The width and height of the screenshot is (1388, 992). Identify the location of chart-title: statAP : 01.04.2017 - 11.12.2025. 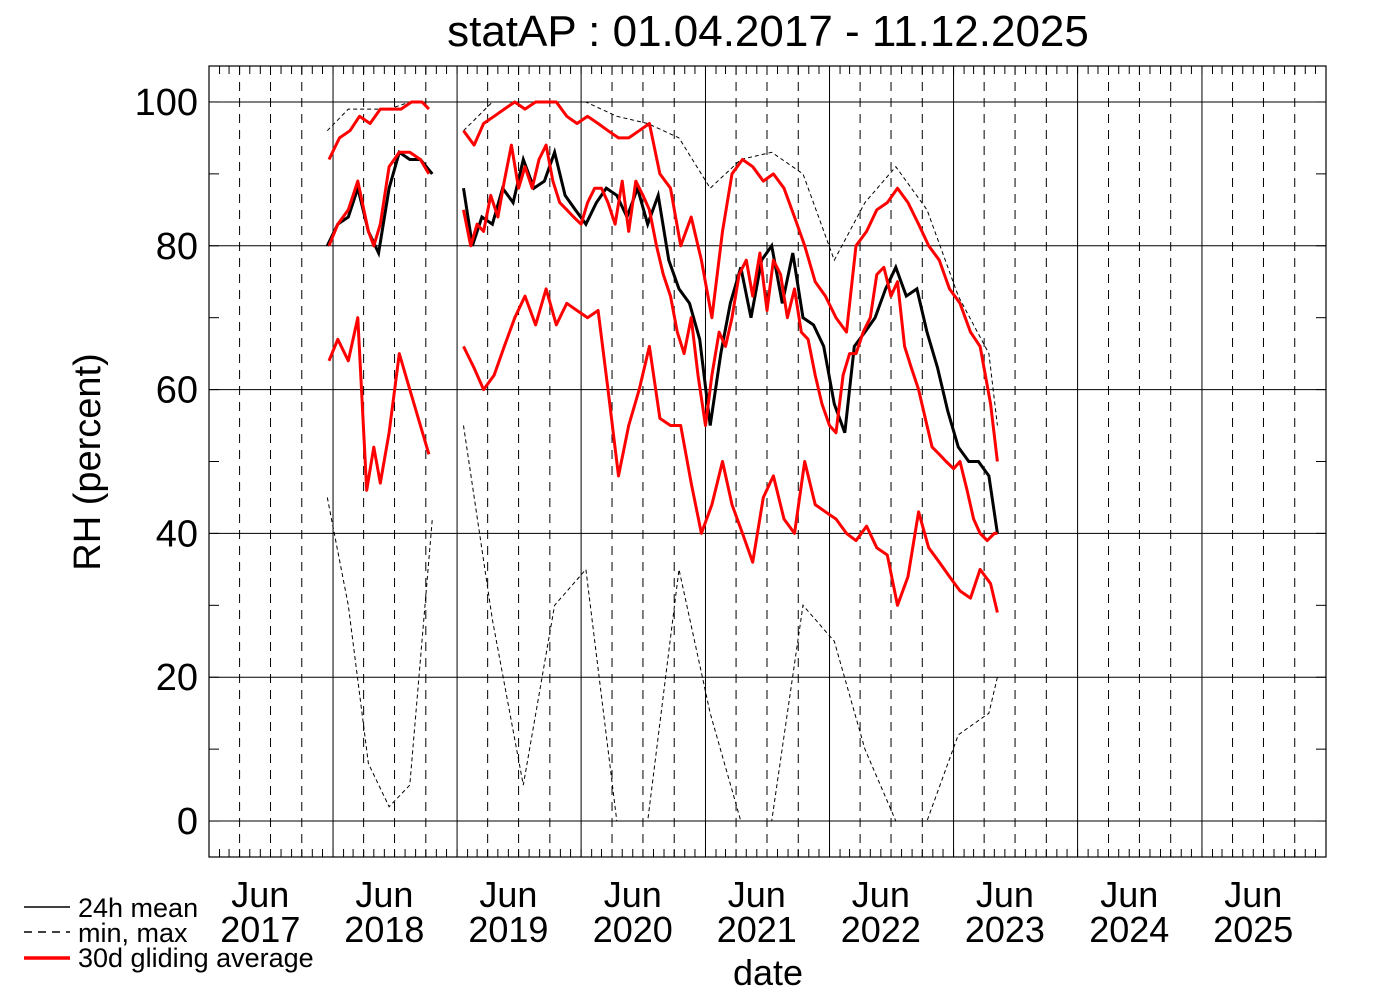
(768, 31).